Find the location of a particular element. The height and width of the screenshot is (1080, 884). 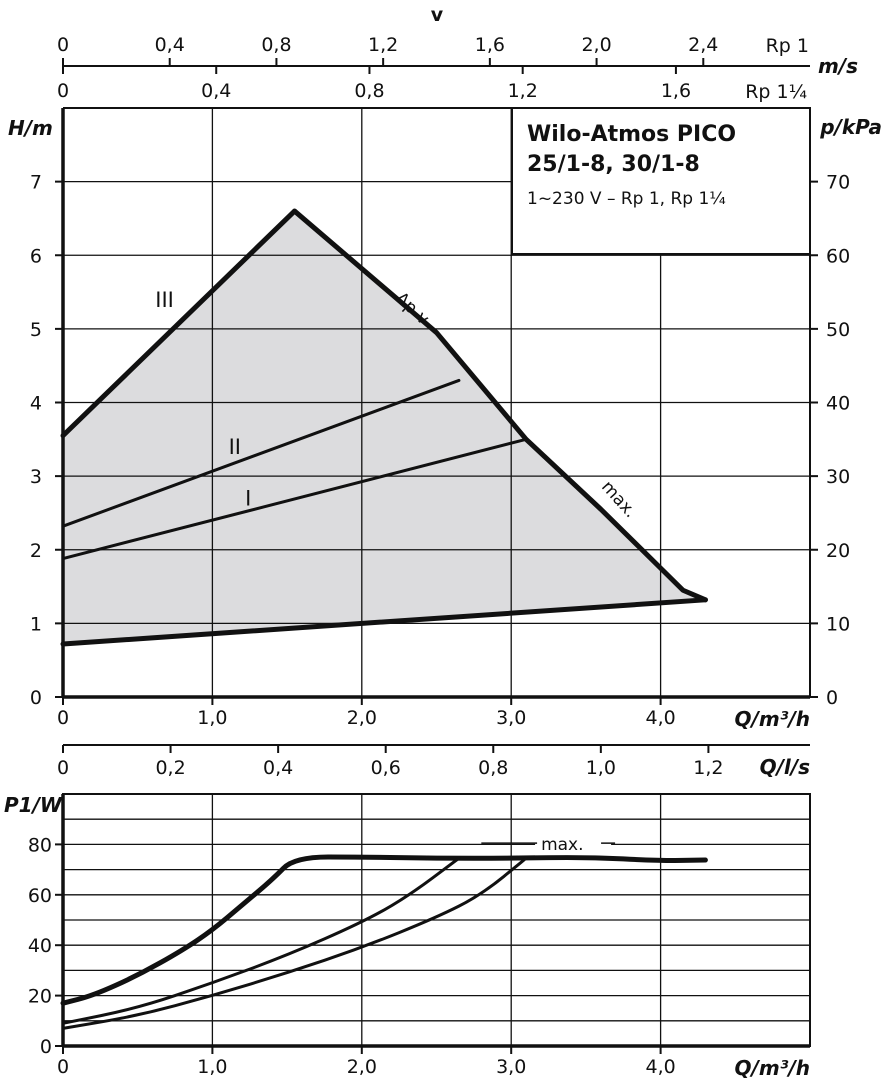

power-y-tick-label-4: 80 is located at coordinates (40, 845).